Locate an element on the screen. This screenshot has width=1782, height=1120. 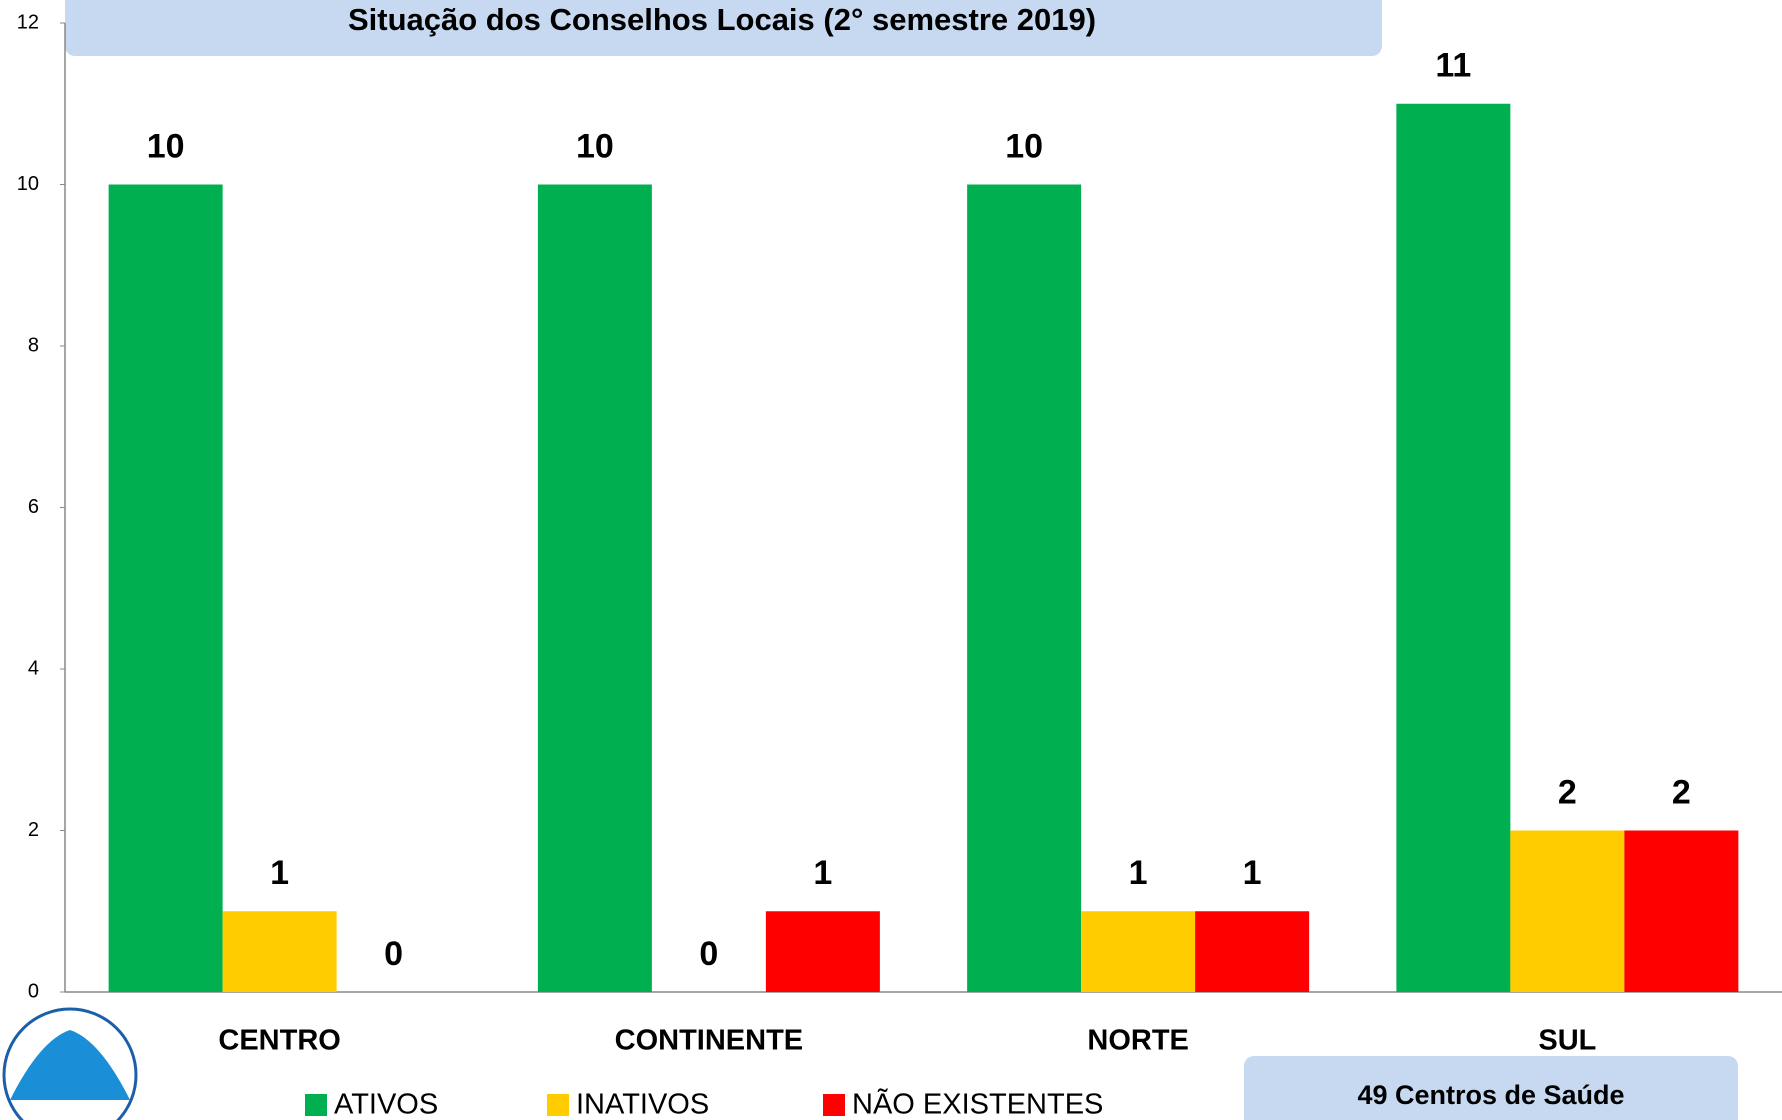
y-tick-label: 10 is located at coordinates (28, 184).